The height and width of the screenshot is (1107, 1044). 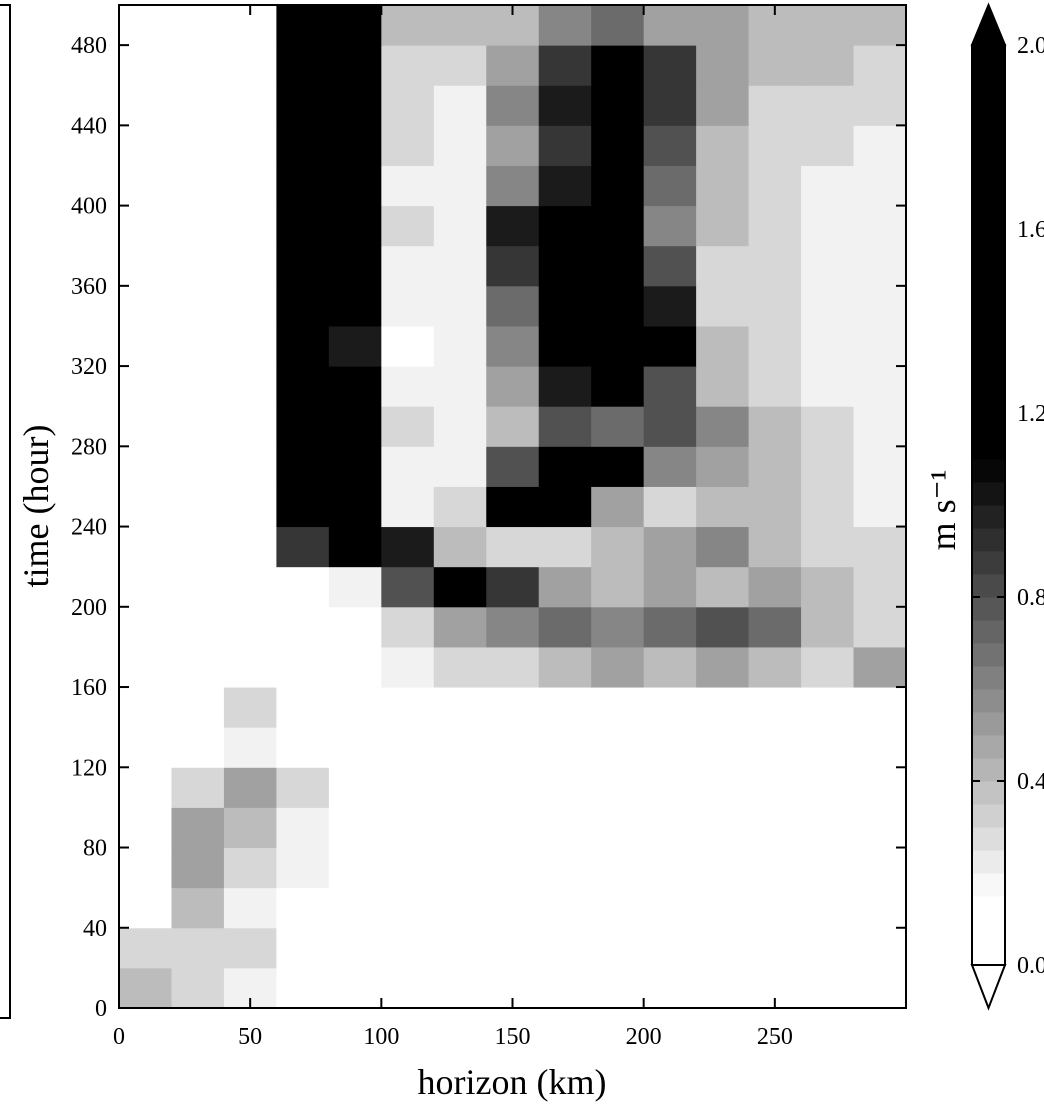 What do you see at coordinates (1007, 506) in the screenshot?
I see `colorbar: 0.0 0.4 0.8 1.2 1.6 2.0` at bounding box center [1007, 506].